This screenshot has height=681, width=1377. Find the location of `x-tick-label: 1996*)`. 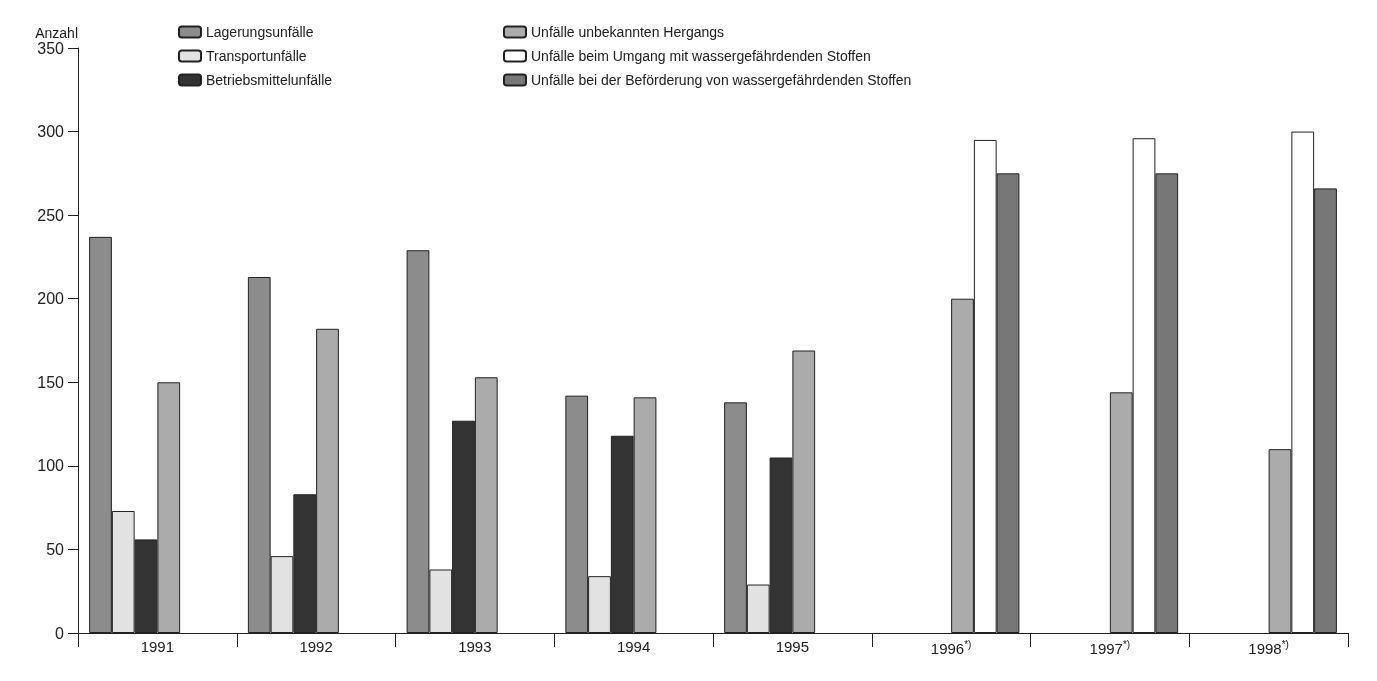

x-tick-label: 1996*) is located at coordinates (951, 647).